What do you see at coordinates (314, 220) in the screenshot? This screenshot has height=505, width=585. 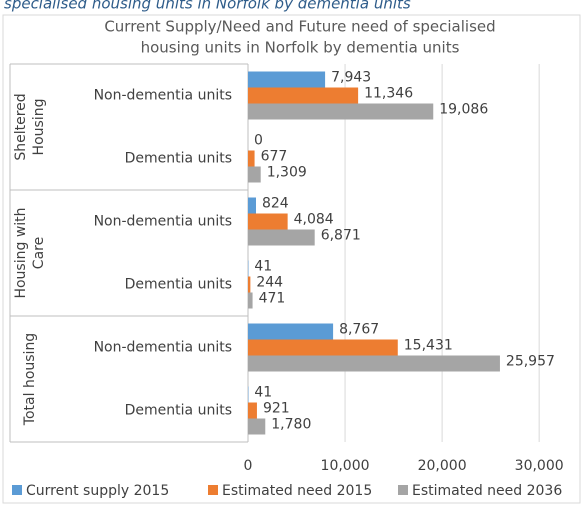 I see `value-label: 4,084` at bounding box center [314, 220].